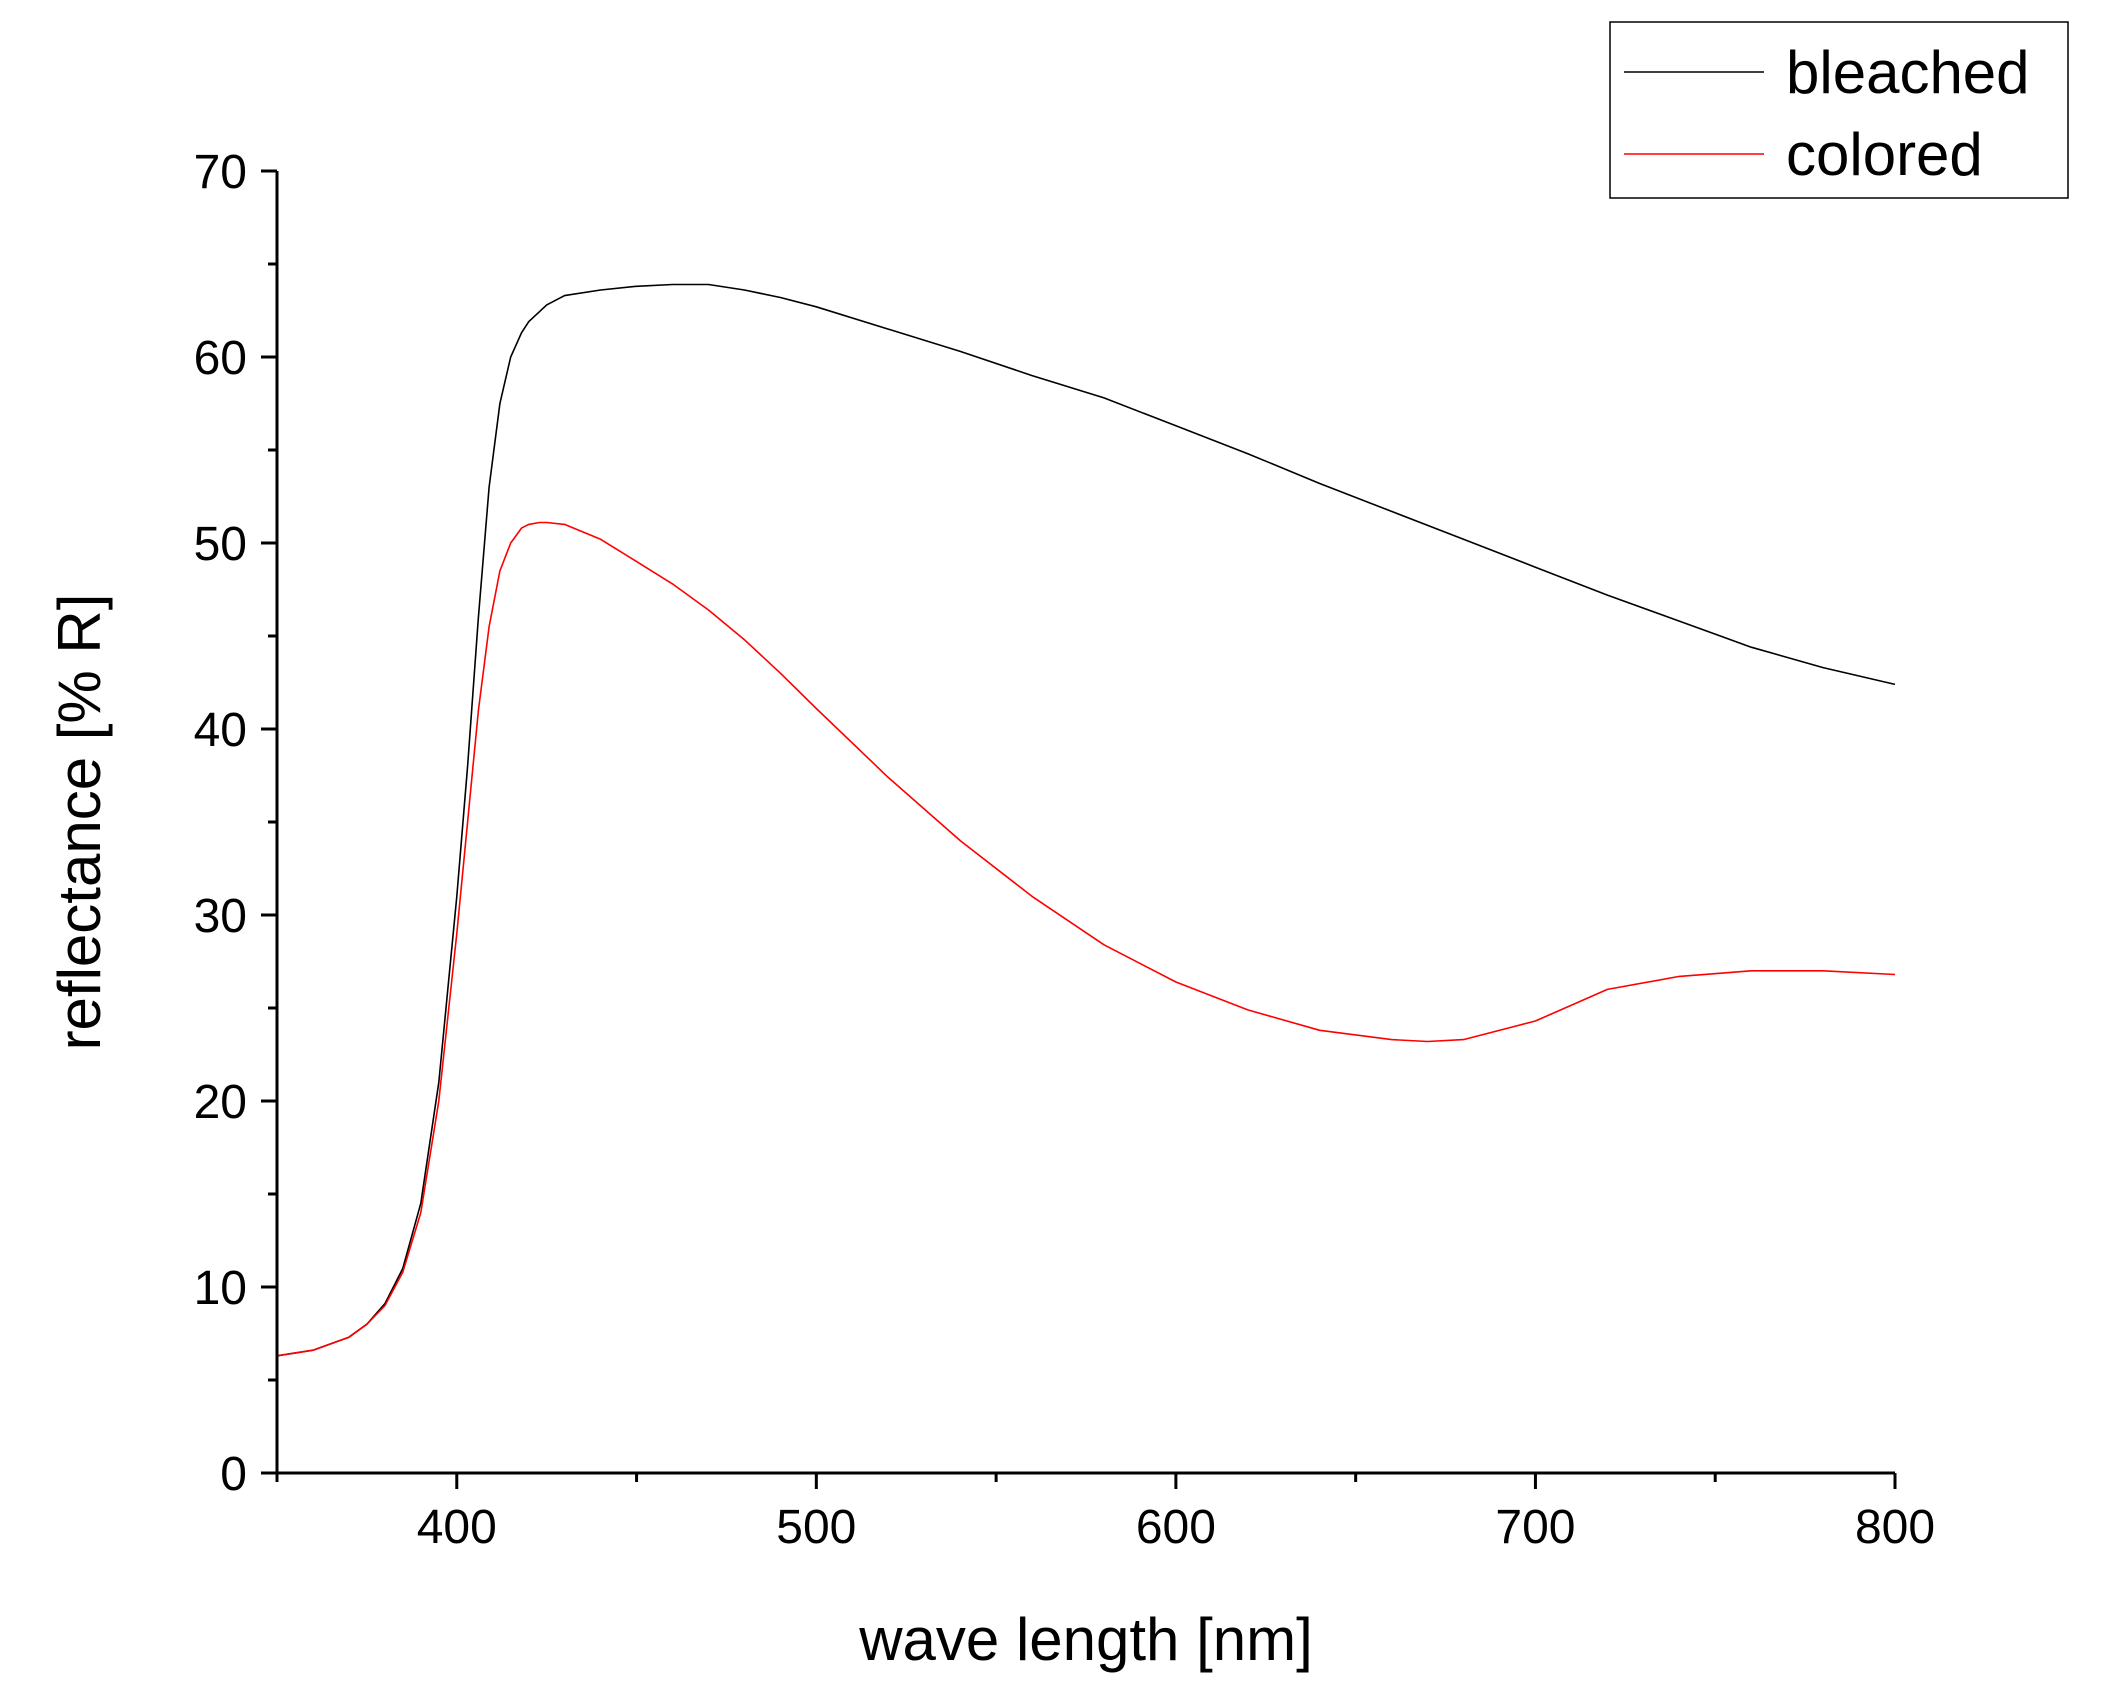  I want to click on x-tick-label: 700, so click(1535, 1527).